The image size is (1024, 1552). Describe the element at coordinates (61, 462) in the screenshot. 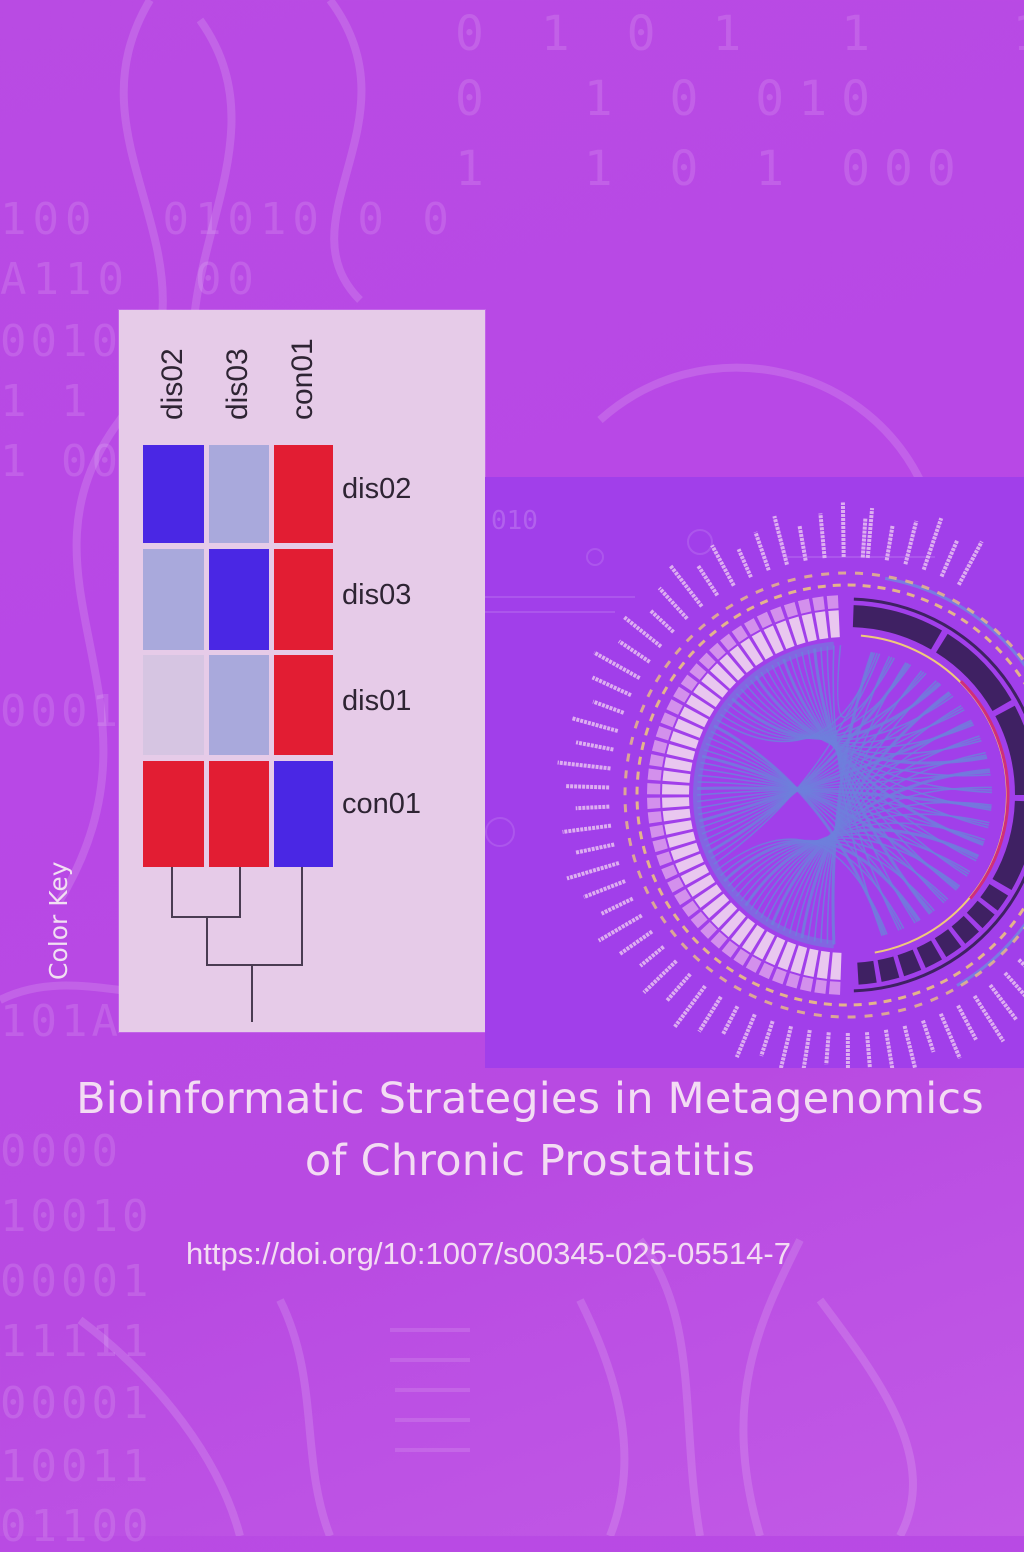

I see `binary-text-decoration: 1 00` at that location.